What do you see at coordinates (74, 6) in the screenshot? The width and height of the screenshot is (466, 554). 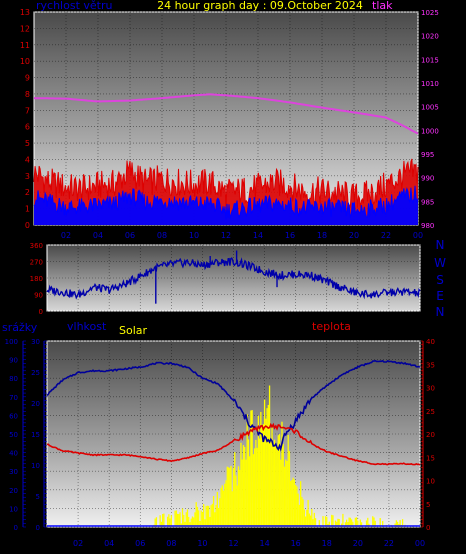 I see `wind-speed-label: rychlost větru` at bounding box center [74, 6].